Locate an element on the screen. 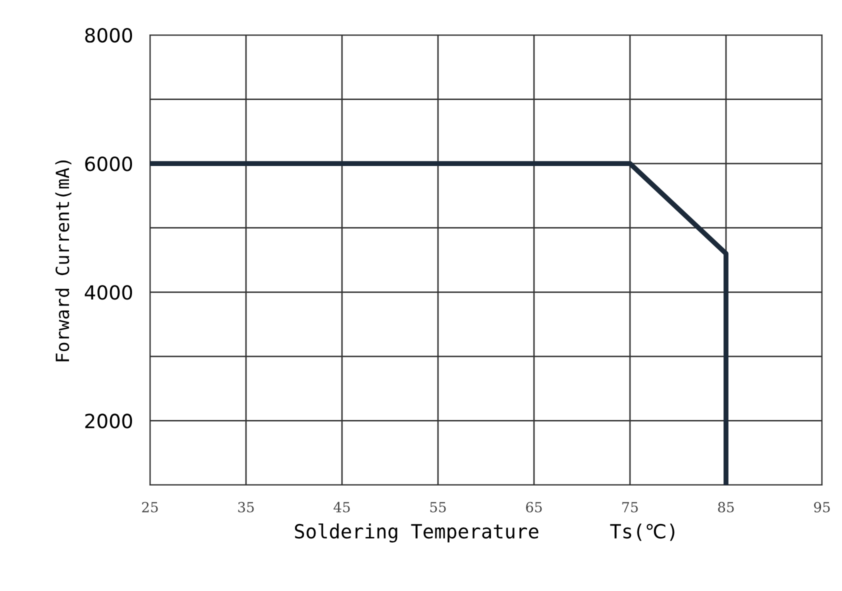 The height and width of the screenshot is (591, 842). x-axis-title: Soldering Temperature Ts(℃) is located at coordinates (484, 532).